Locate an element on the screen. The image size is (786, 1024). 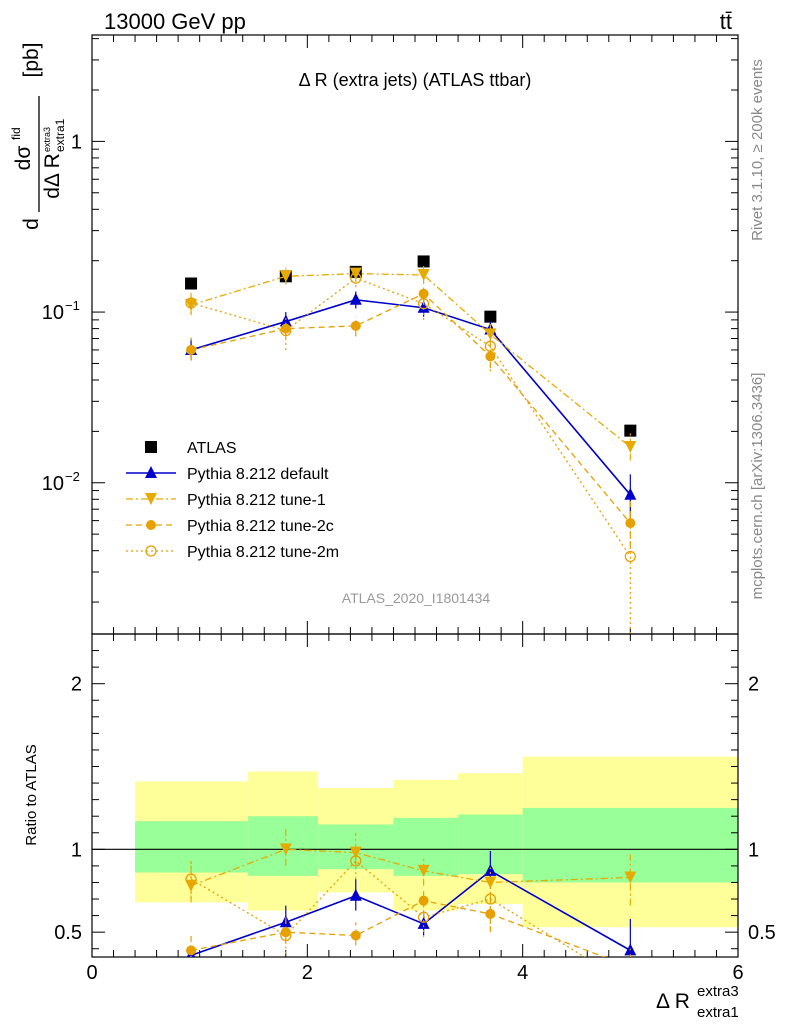
xlabel-sup: extra3 is located at coordinates (718, 991).